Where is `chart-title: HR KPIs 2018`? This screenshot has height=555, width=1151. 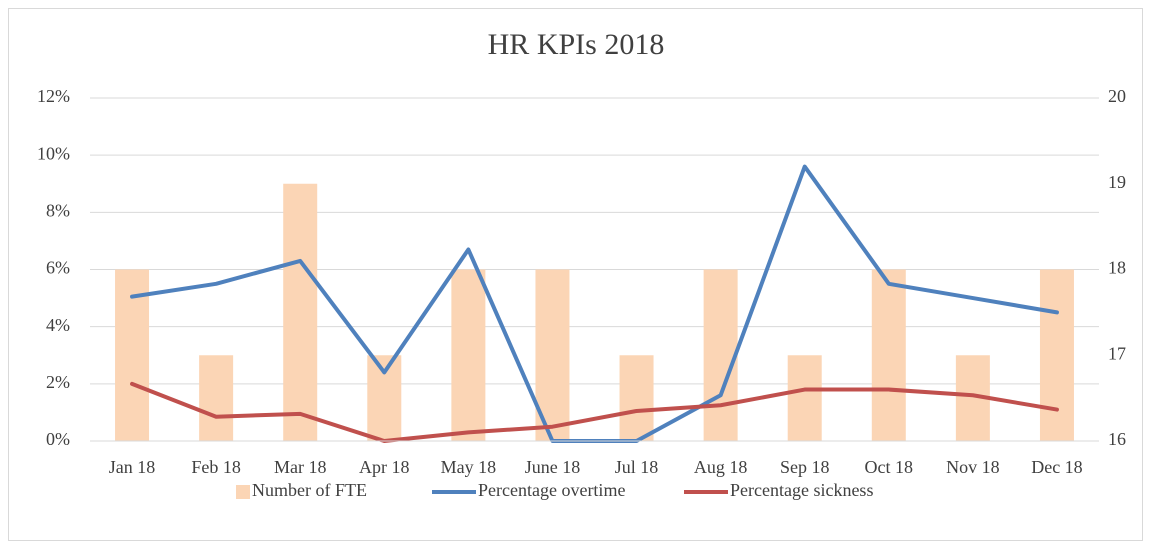
chart-title: HR KPIs 2018 is located at coordinates (576, 44).